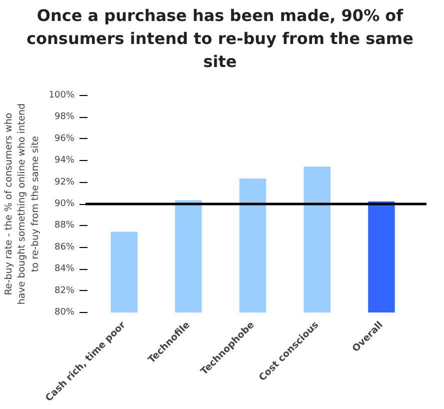 This screenshot has width=444, height=409. I want to click on y-tick-label: 94%, so click(64, 161).